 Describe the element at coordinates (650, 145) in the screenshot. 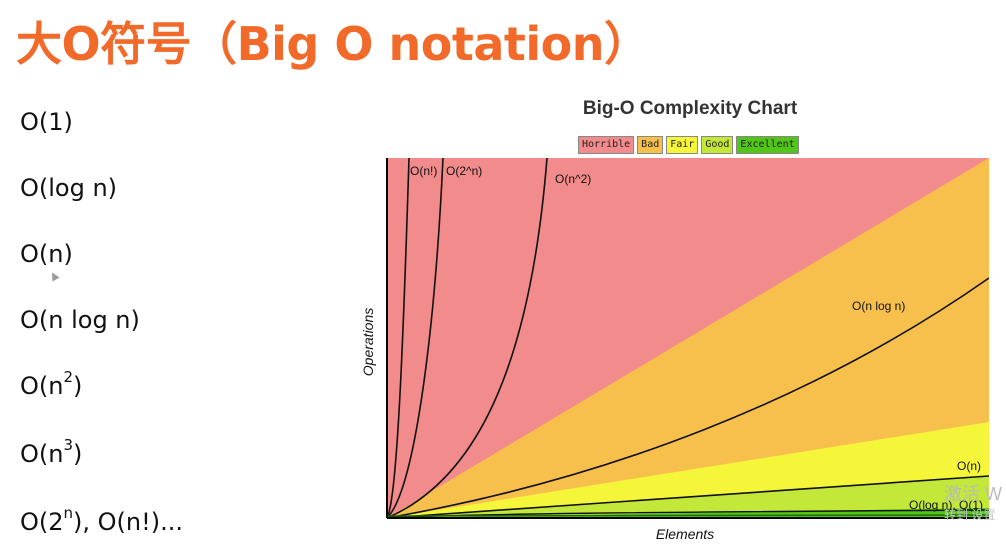

I see `legend-bad: Bad` at that location.